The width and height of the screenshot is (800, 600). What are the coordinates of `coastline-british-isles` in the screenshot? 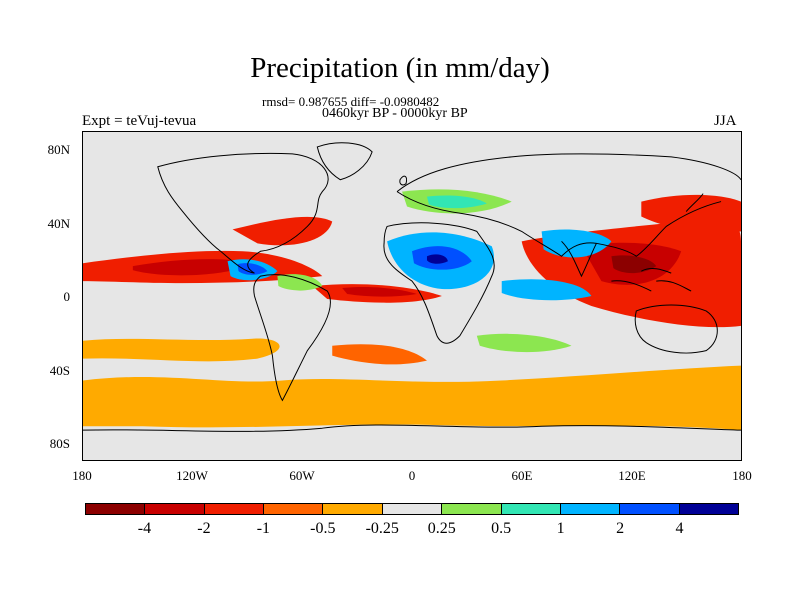 It's located at (403, 180).